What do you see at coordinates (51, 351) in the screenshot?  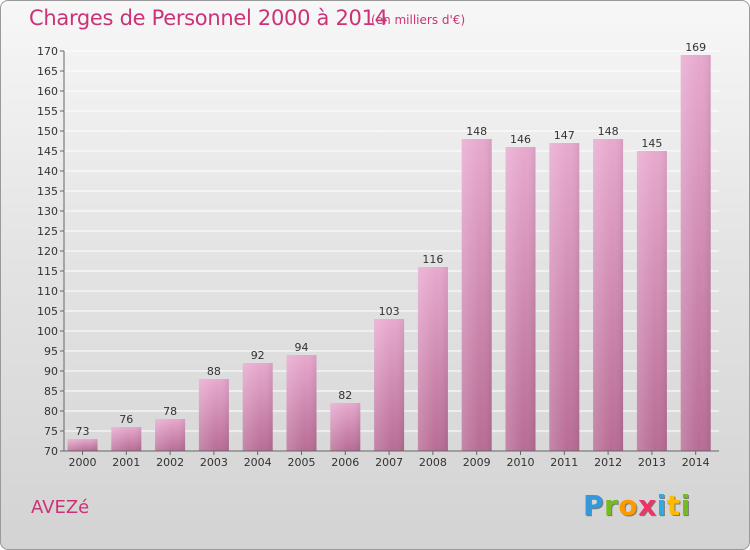 I see `y-tick-label: 95` at bounding box center [51, 351].